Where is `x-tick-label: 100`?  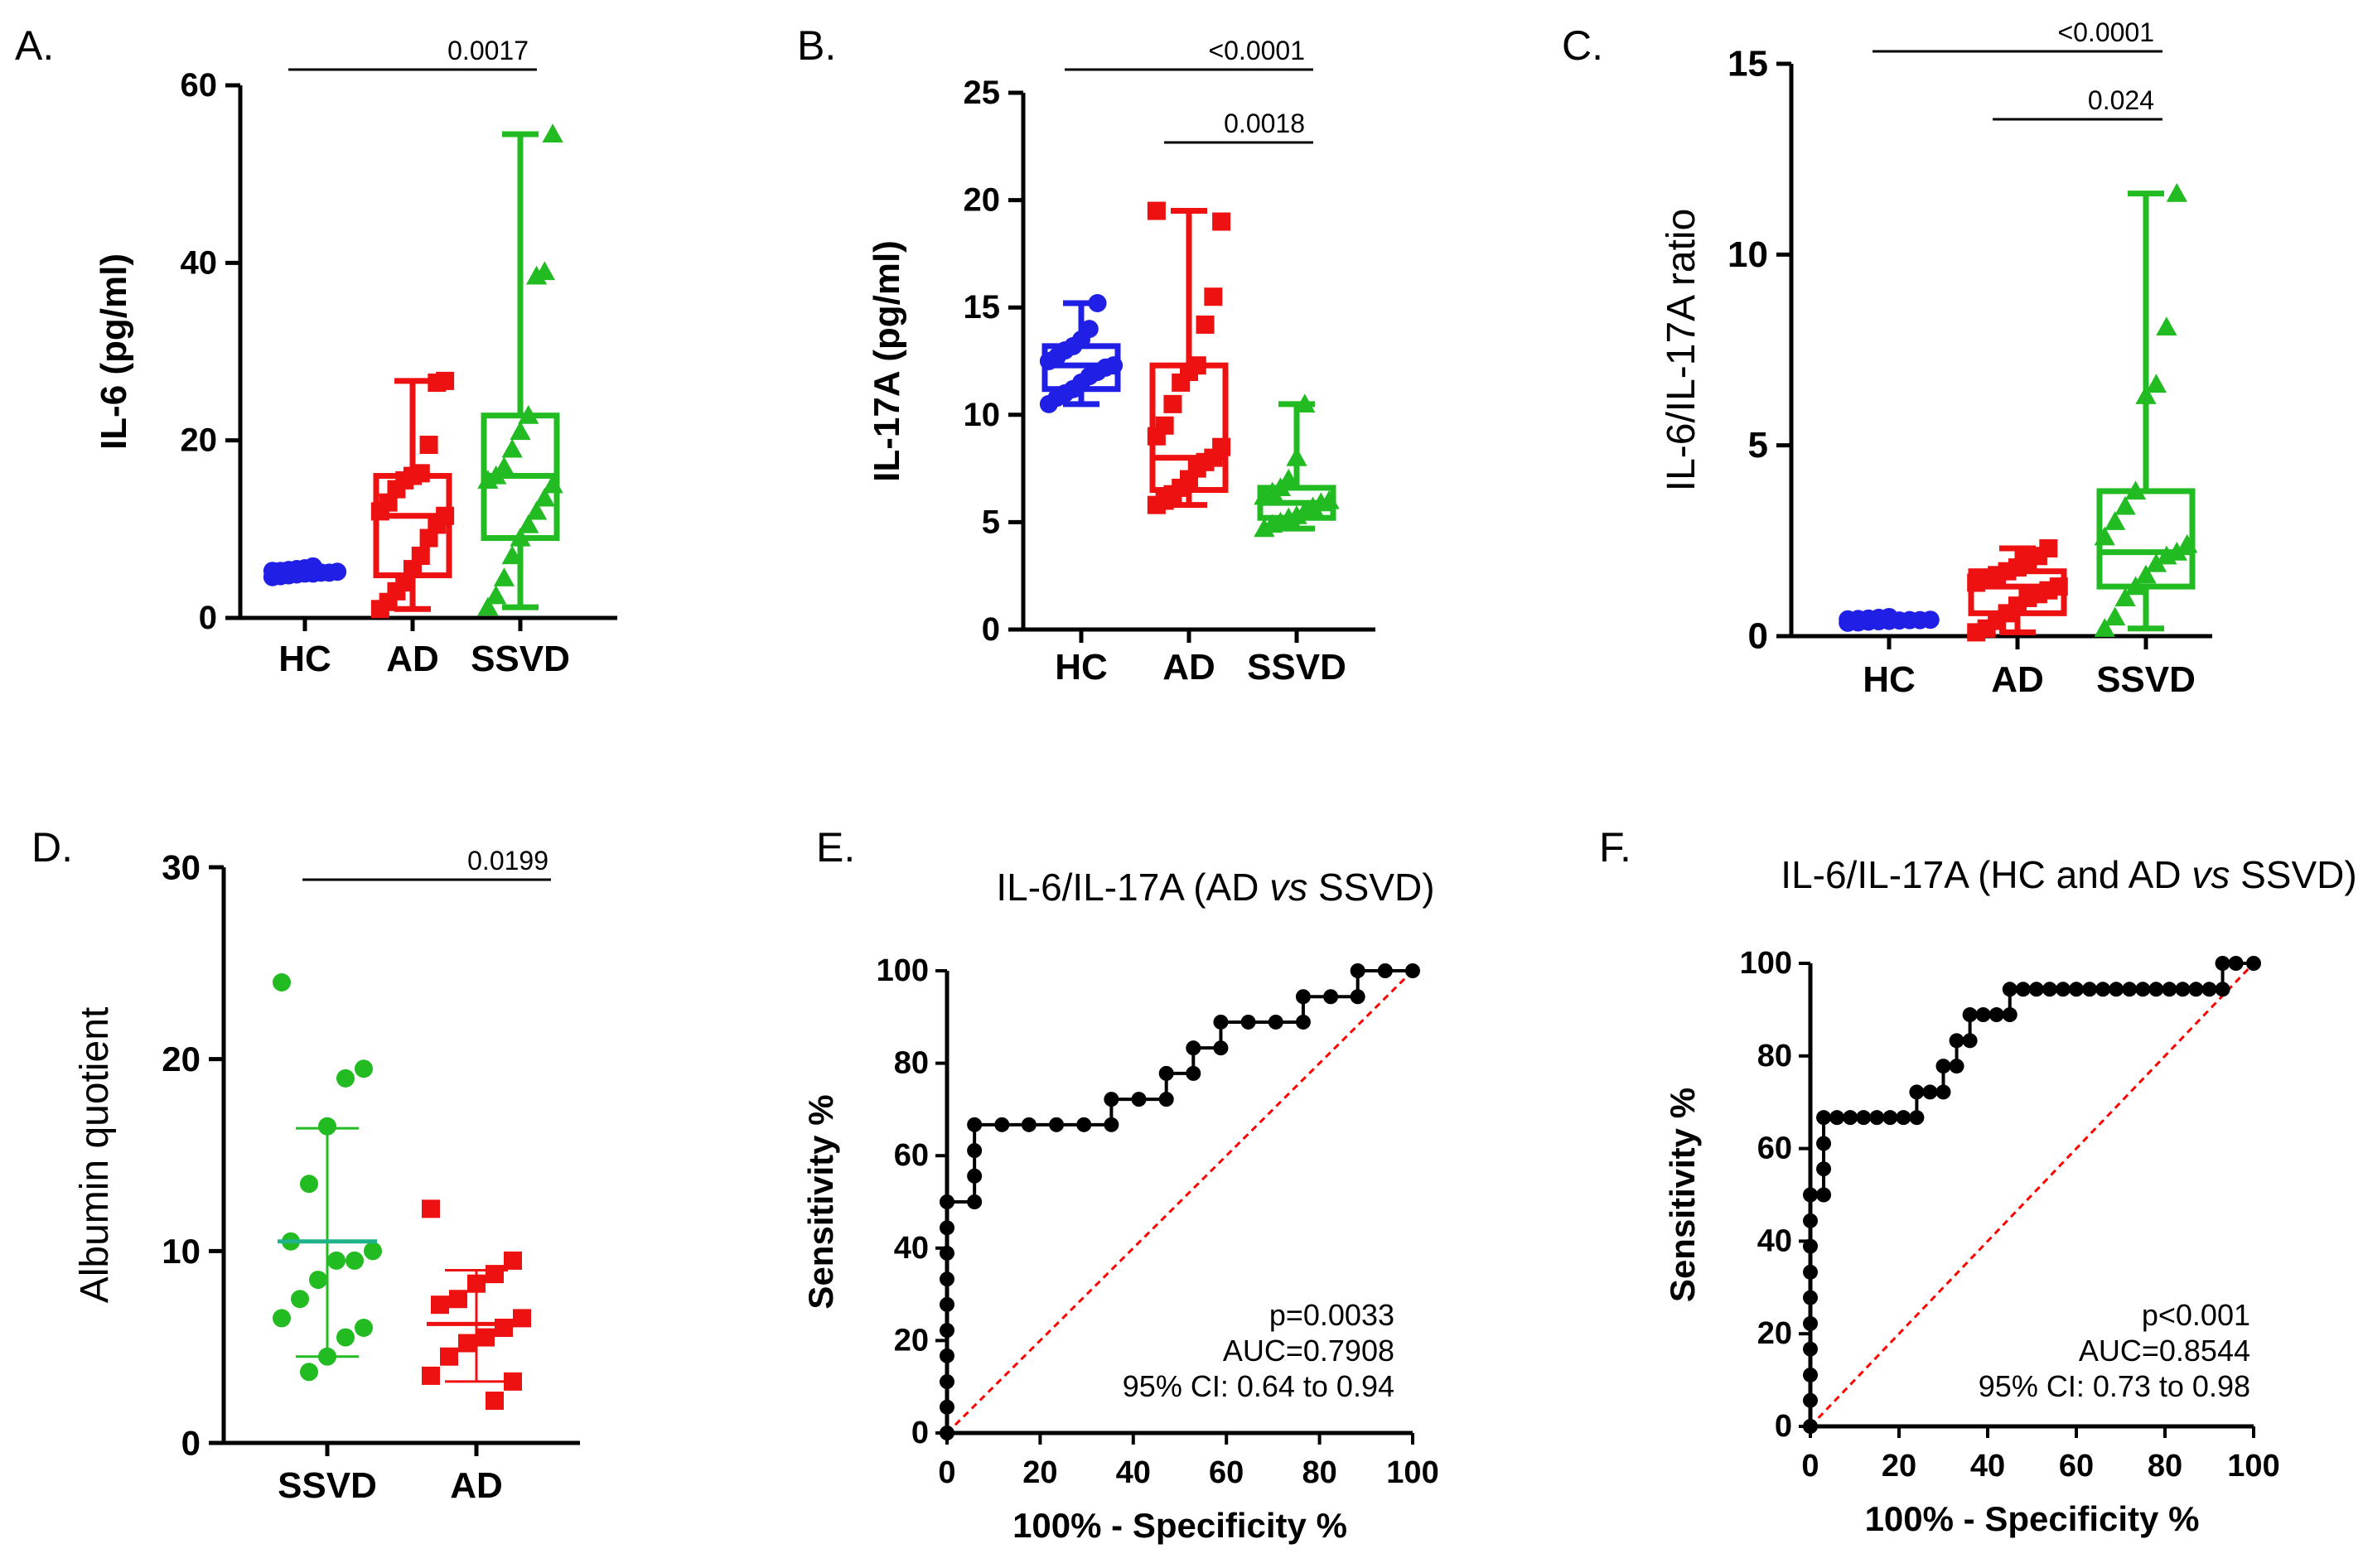 x-tick-label: 100 is located at coordinates (2253, 1466).